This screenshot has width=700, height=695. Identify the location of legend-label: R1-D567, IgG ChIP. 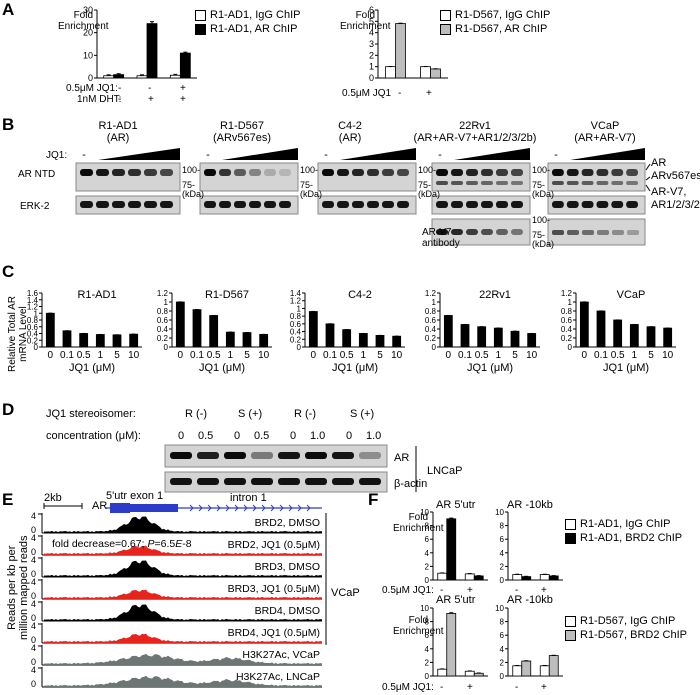
(503, 15).